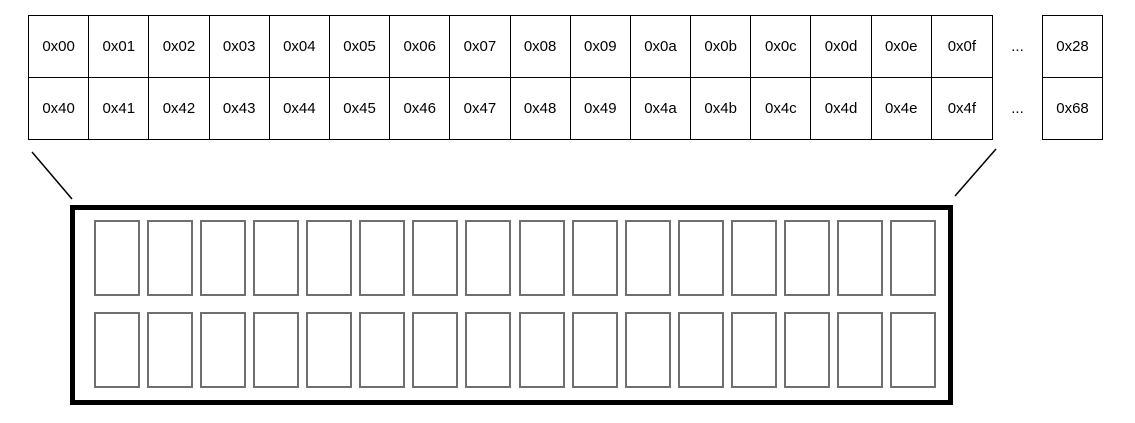 The image size is (1135, 423). What do you see at coordinates (480, 46) in the screenshot?
I see `address-cell: 0x07` at bounding box center [480, 46].